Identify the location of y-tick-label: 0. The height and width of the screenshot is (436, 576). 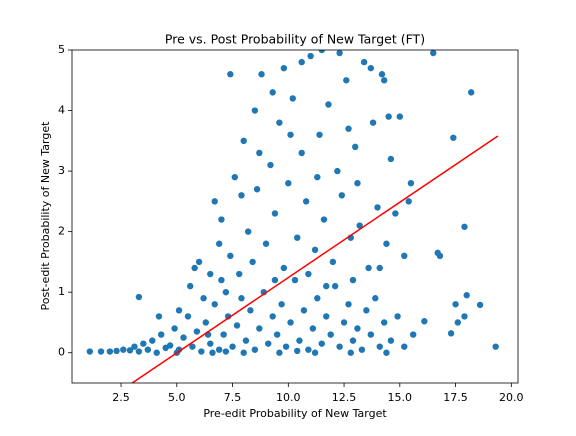
(61, 352).